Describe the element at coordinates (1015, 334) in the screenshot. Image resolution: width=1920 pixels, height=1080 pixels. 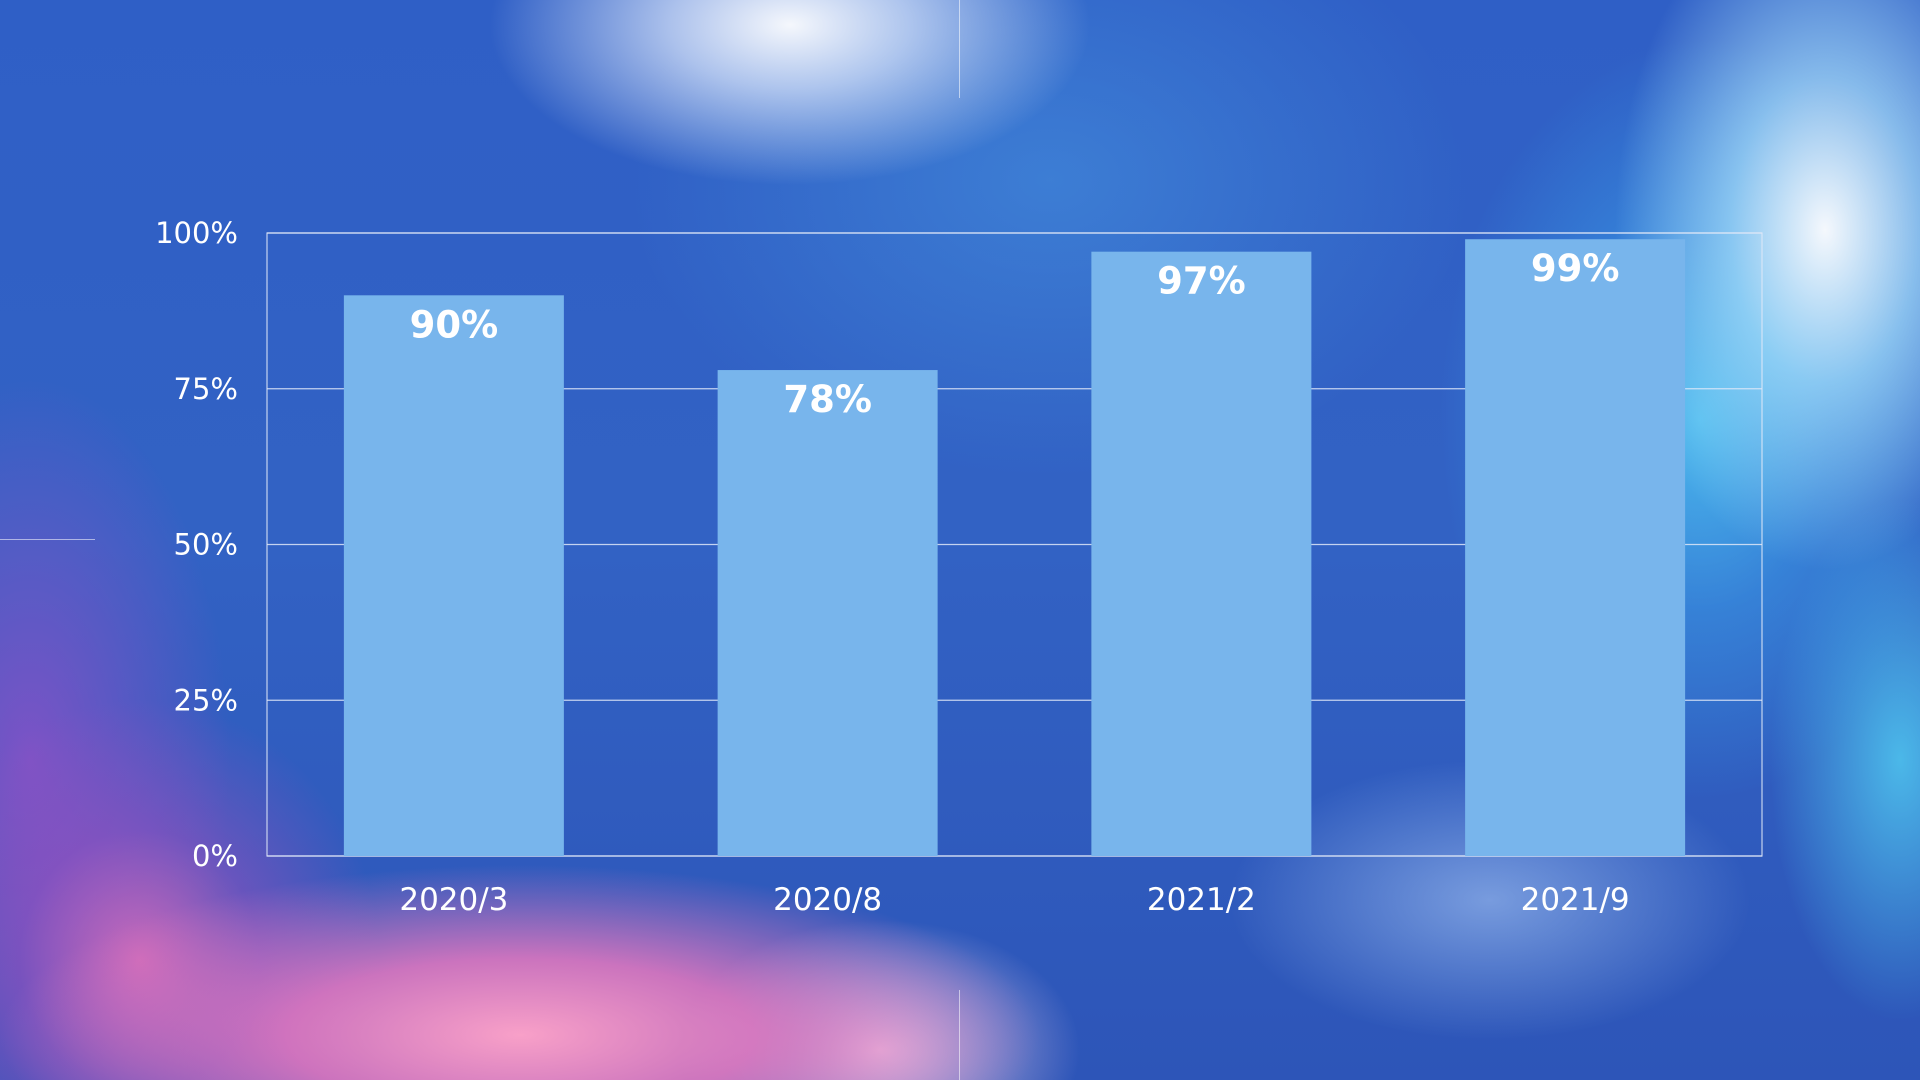
I see `data-labels: 90% 78% 97% 99%` at that location.